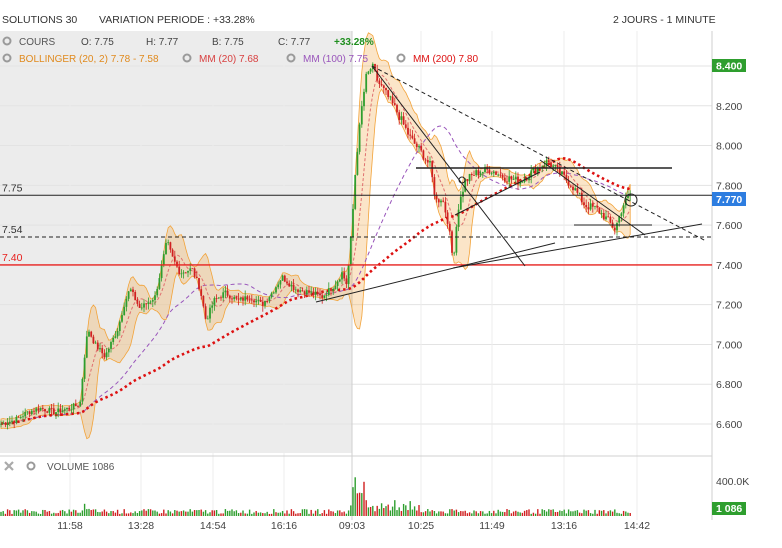 Image resolution: width=782 pixels, height=548 pixels. I want to click on close-volume-icon, so click(9, 466).